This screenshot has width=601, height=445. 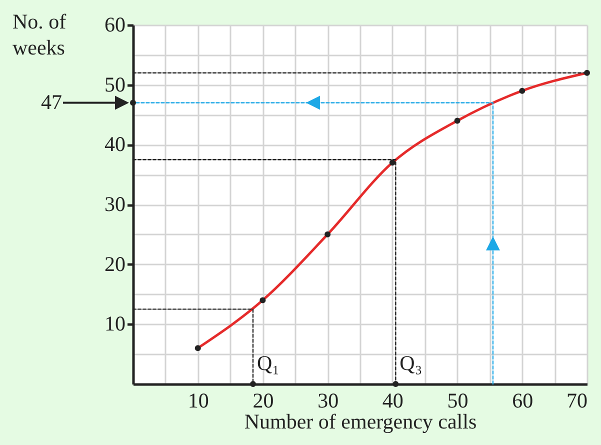 I want to click on x-tick-label: 70, so click(x=577, y=400).